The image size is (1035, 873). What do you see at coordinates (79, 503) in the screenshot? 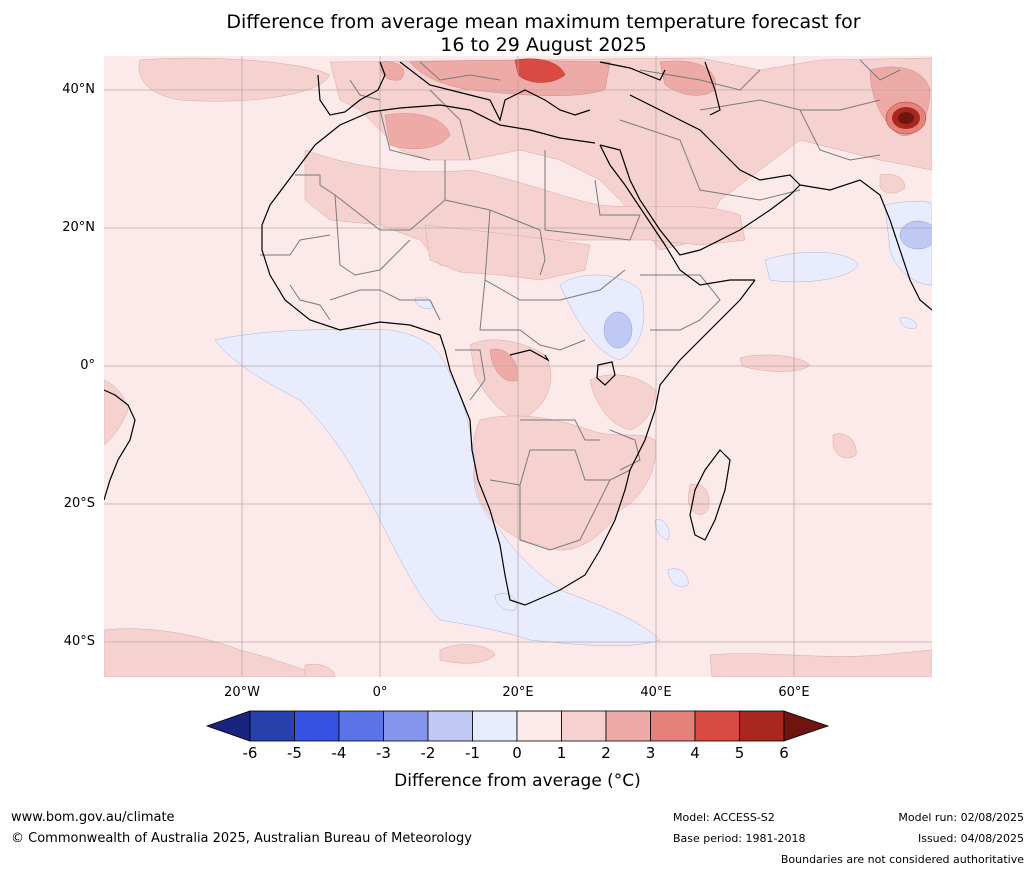
I see `lat-label-20s: 20°S` at bounding box center [79, 503].